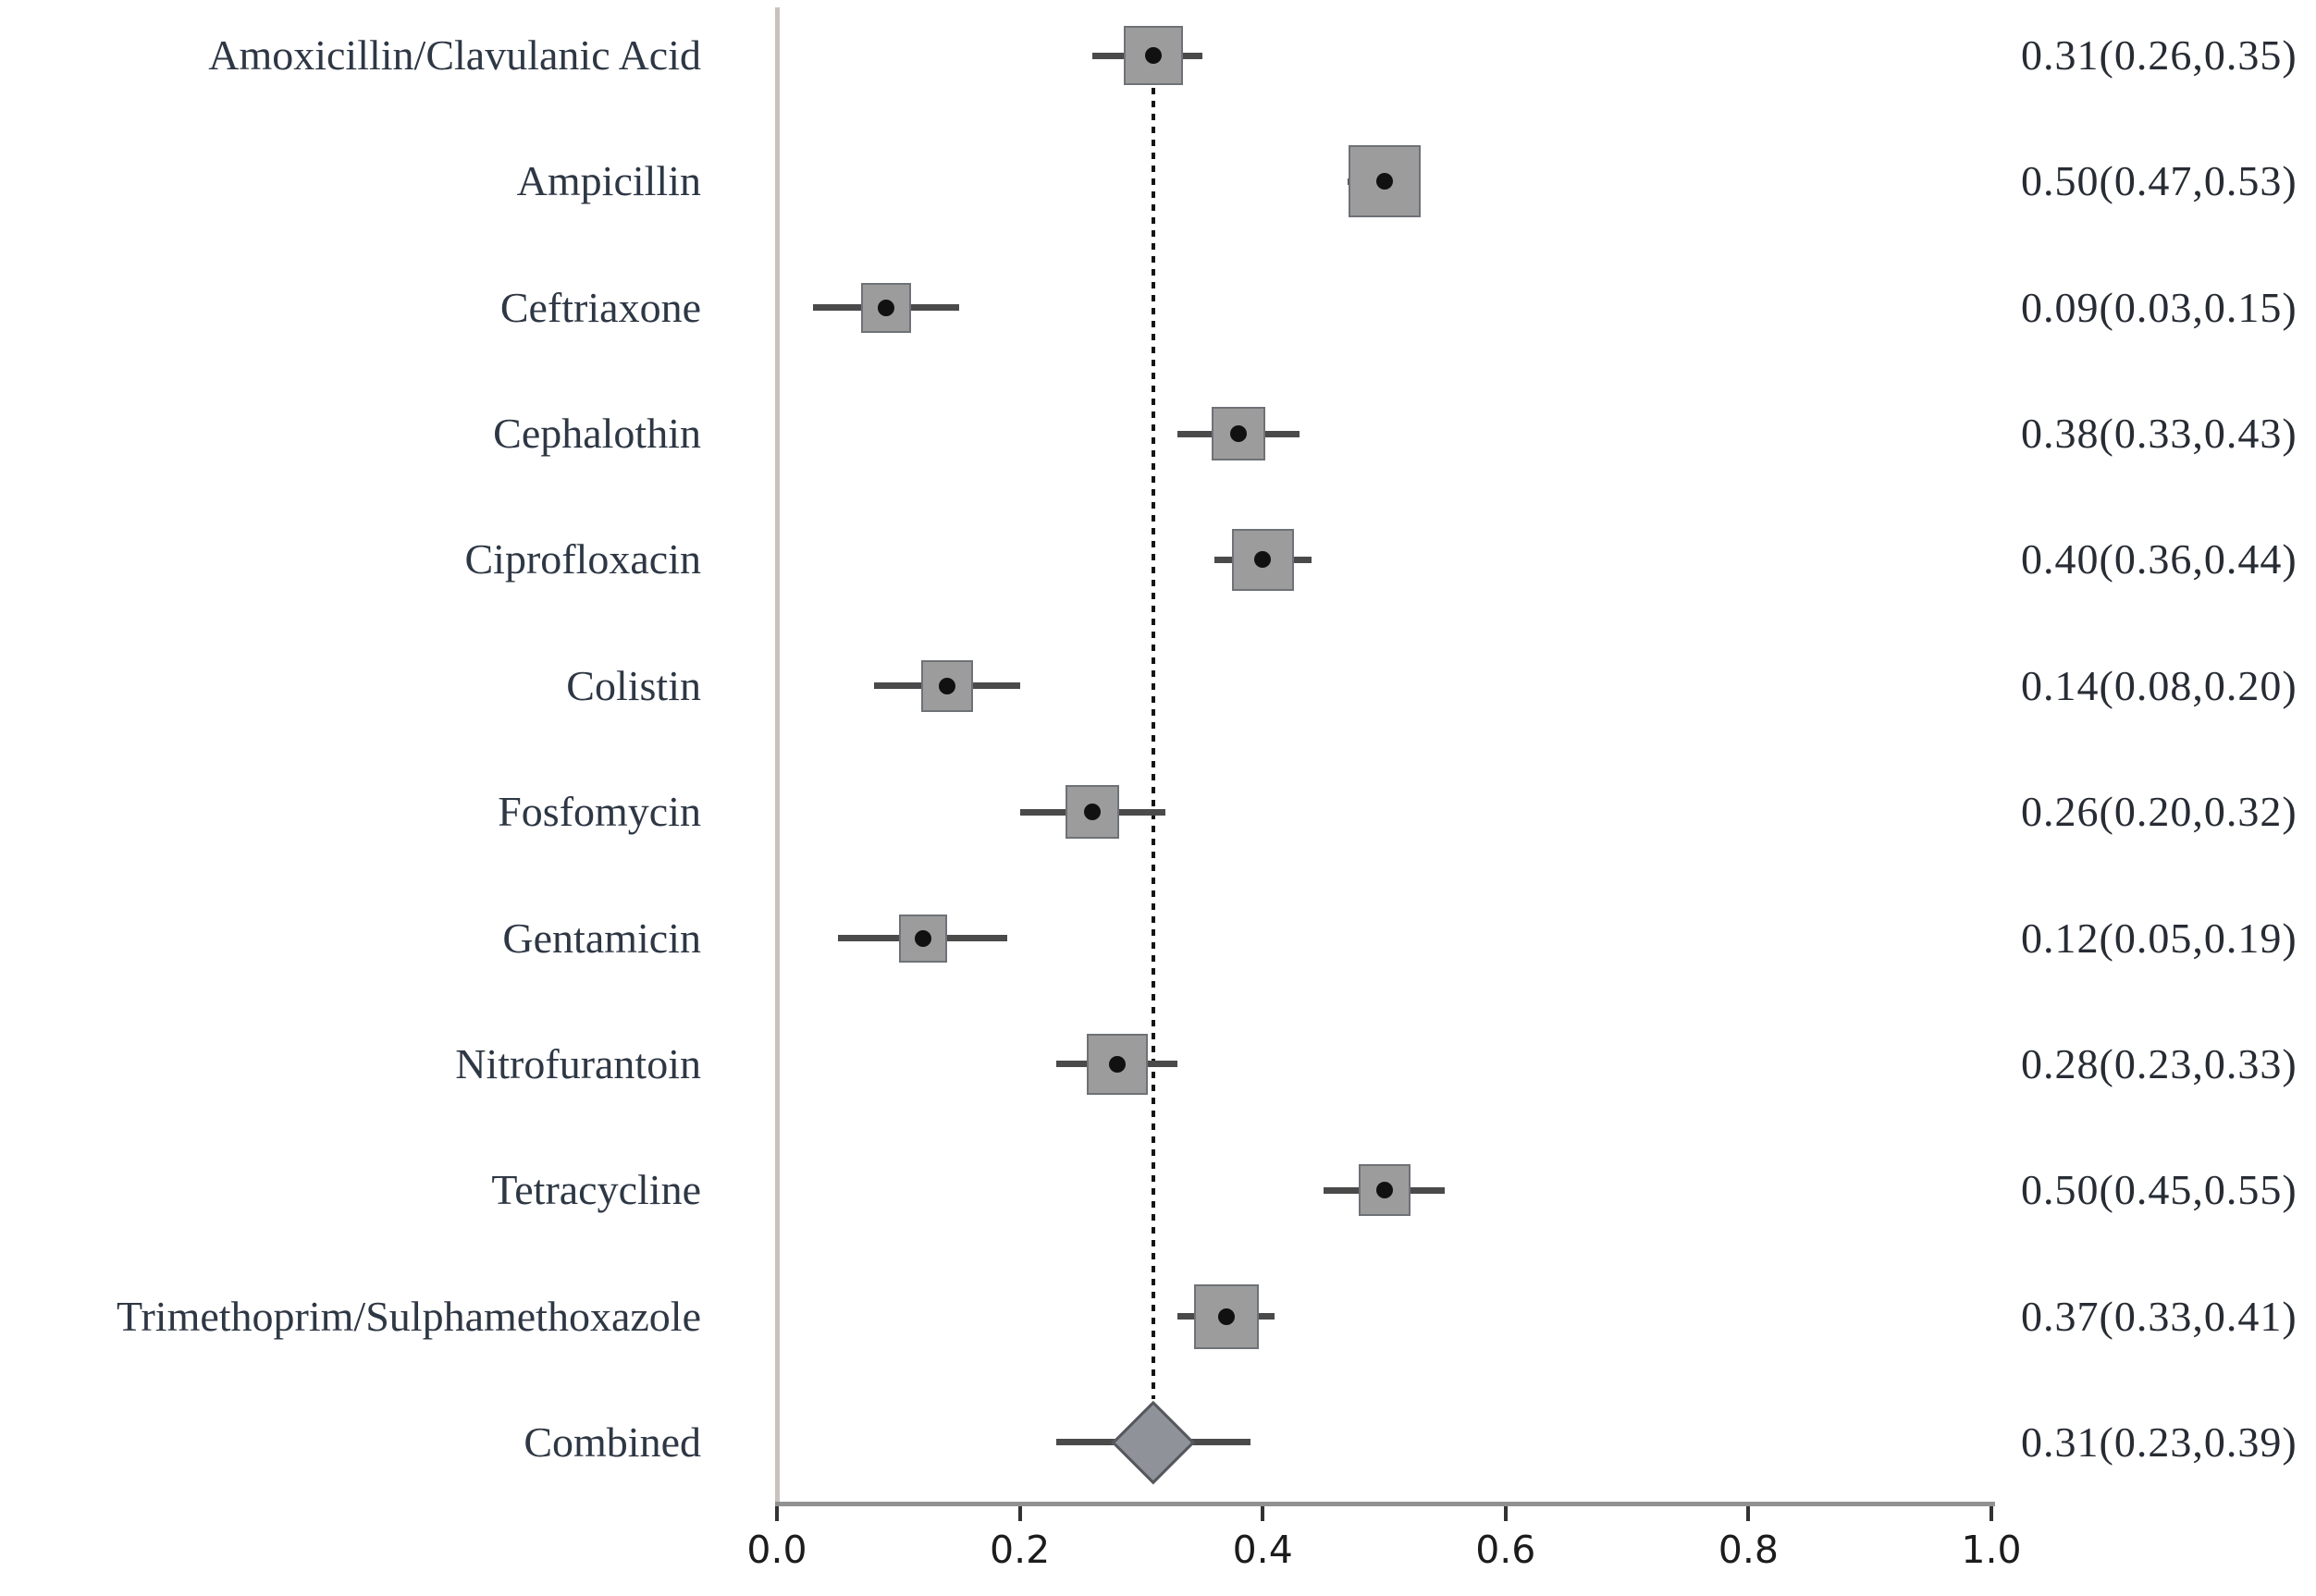 This screenshot has height=1596, width=2316. Describe the element at coordinates (2159, 1442) in the screenshot. I see `row-estimate-value: 0.31(0.23,0.39)` at that location.